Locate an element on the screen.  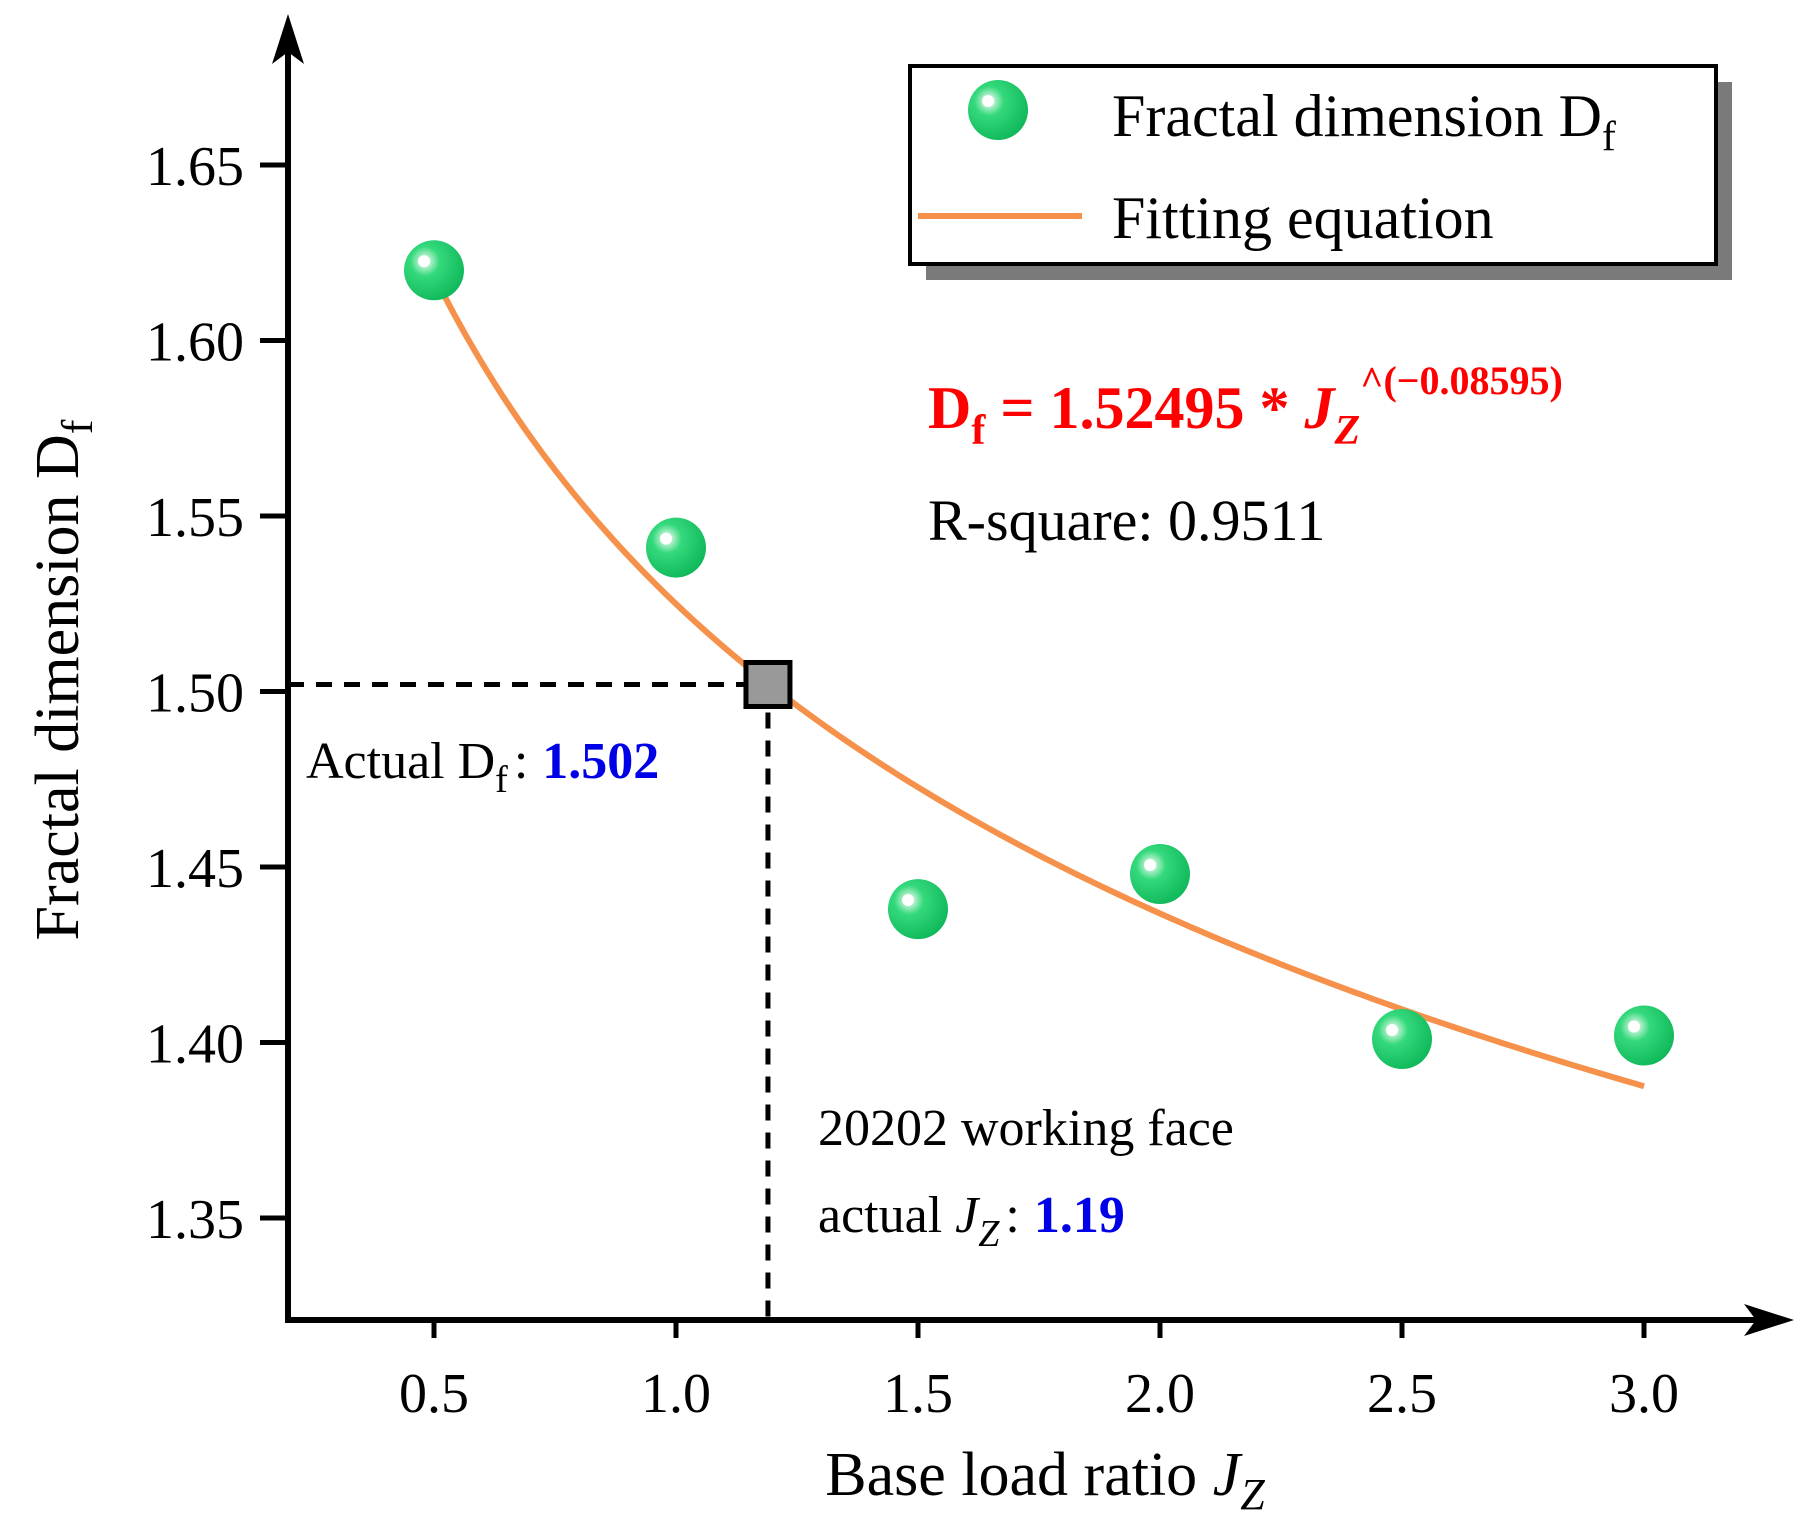
legend-scatter-marker is located at coordinates (998, 110).